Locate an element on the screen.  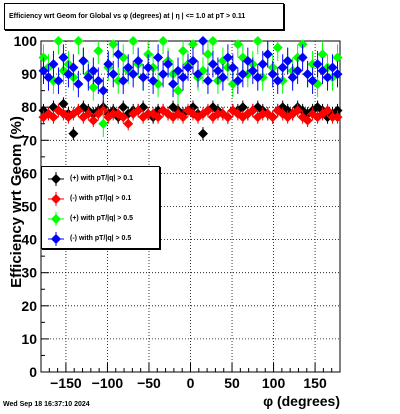
y-tick-label: 60 is located at coordinates (29, 173).